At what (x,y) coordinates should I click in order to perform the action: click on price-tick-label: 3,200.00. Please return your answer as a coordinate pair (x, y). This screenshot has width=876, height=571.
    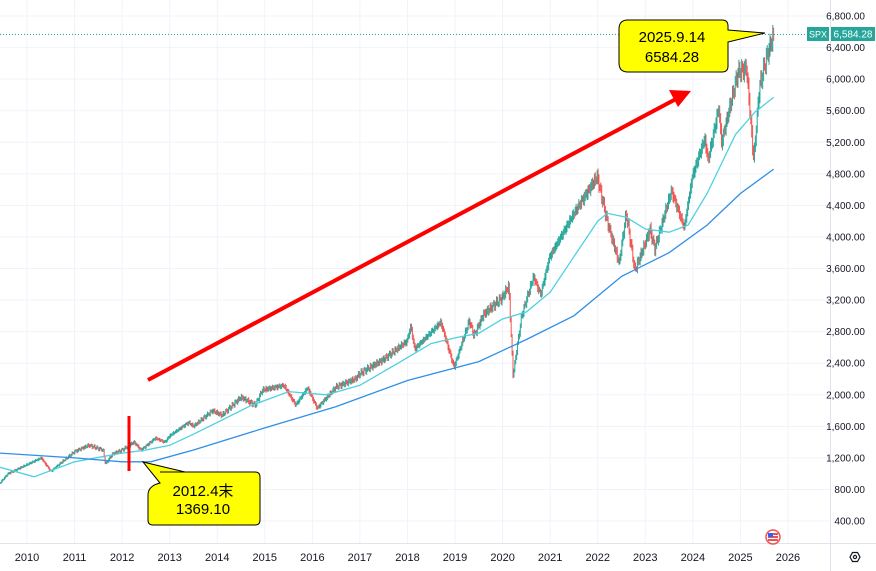
    Looking at the image, I should click on (845, 301).